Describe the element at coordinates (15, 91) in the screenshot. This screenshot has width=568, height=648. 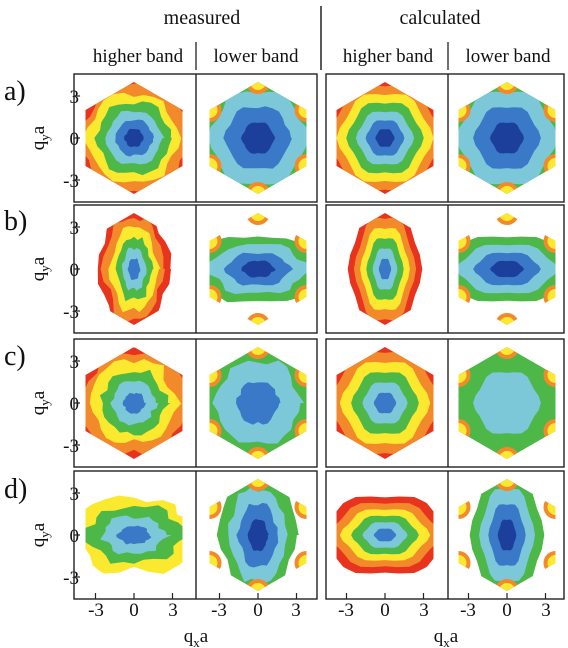
I see `row-label-a: a)` at that location.